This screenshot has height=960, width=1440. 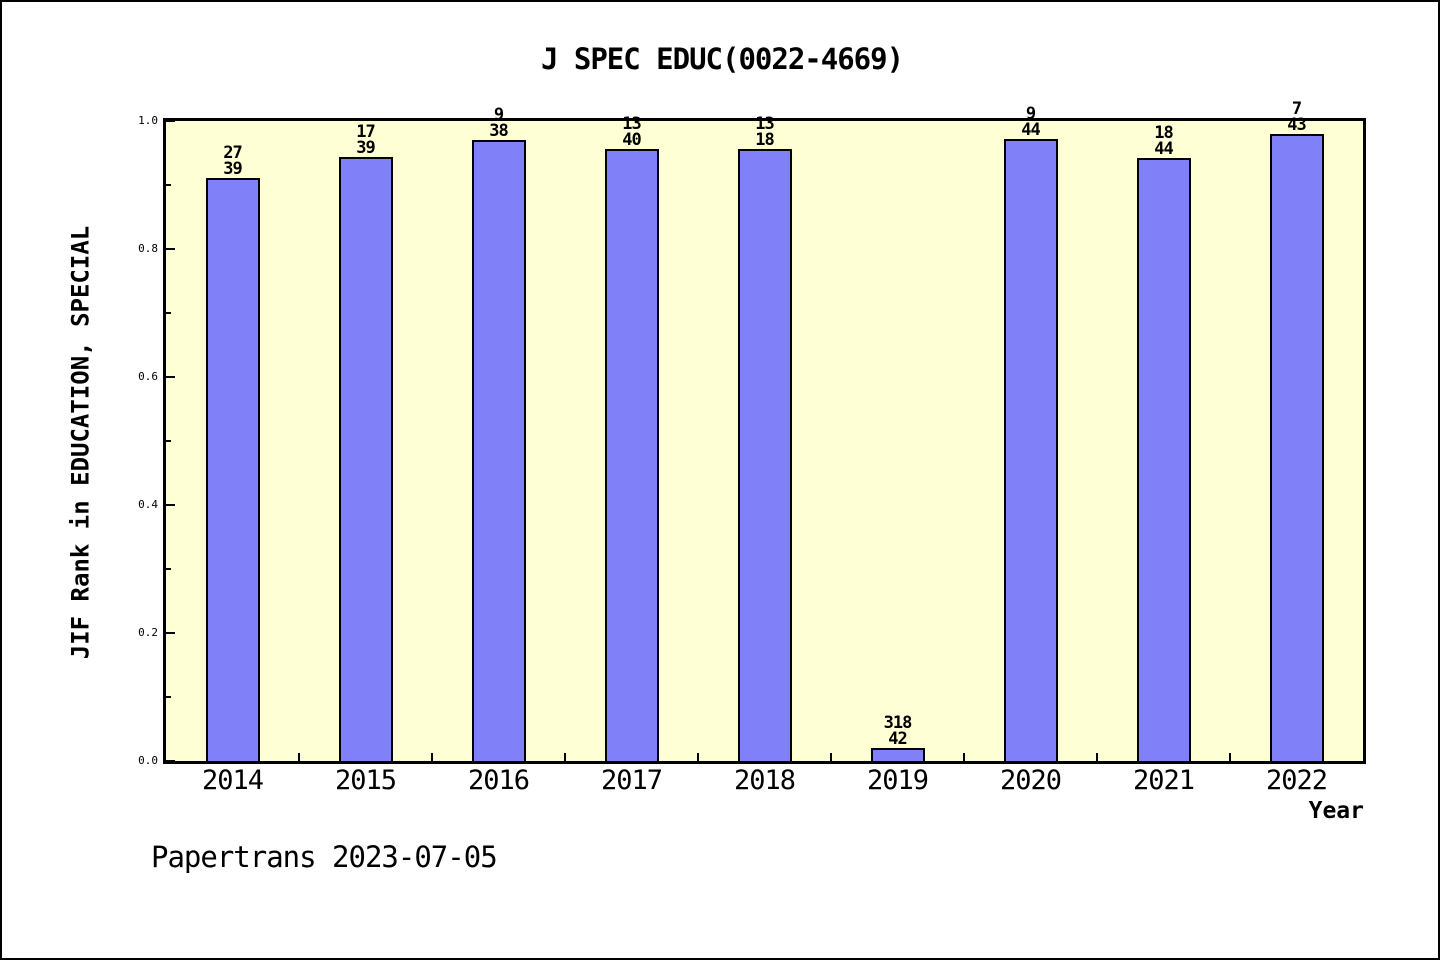 What do you see at coordinates (148, 120) in the screenshot?
I see `y-tick-label: 1.0` at bounding box center [148, 120].